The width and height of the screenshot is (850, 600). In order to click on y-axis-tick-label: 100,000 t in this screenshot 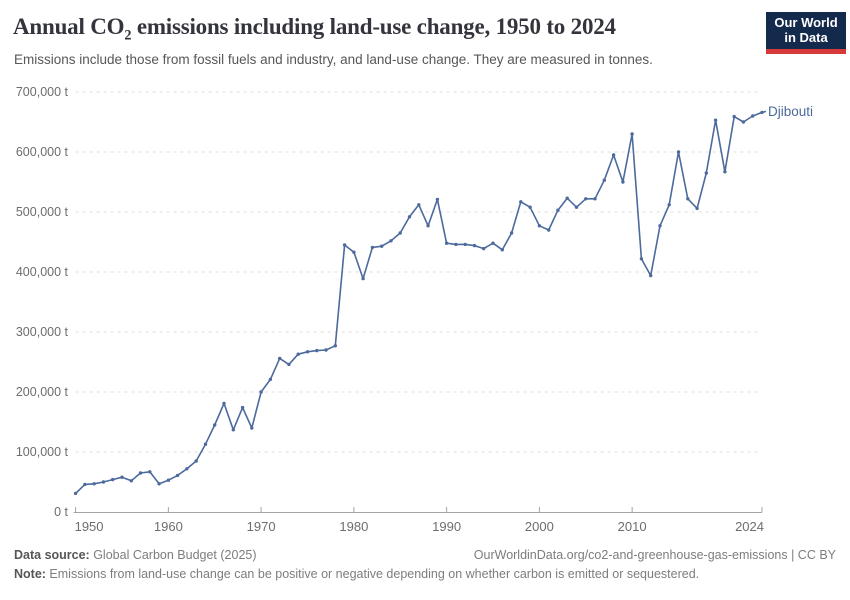, I will do `click(42, 452)`.